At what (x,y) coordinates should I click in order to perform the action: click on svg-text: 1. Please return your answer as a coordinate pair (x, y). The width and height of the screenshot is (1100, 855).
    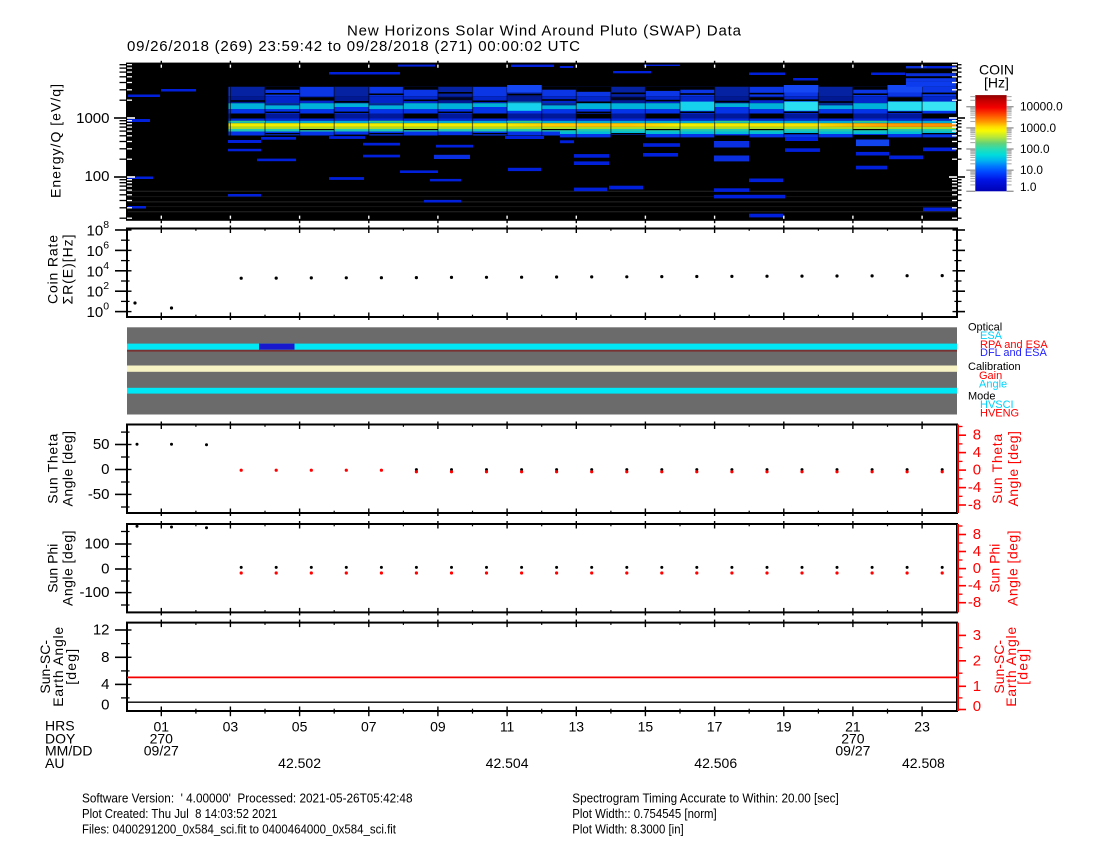
    Looking at the image, I should click on (977, 686).